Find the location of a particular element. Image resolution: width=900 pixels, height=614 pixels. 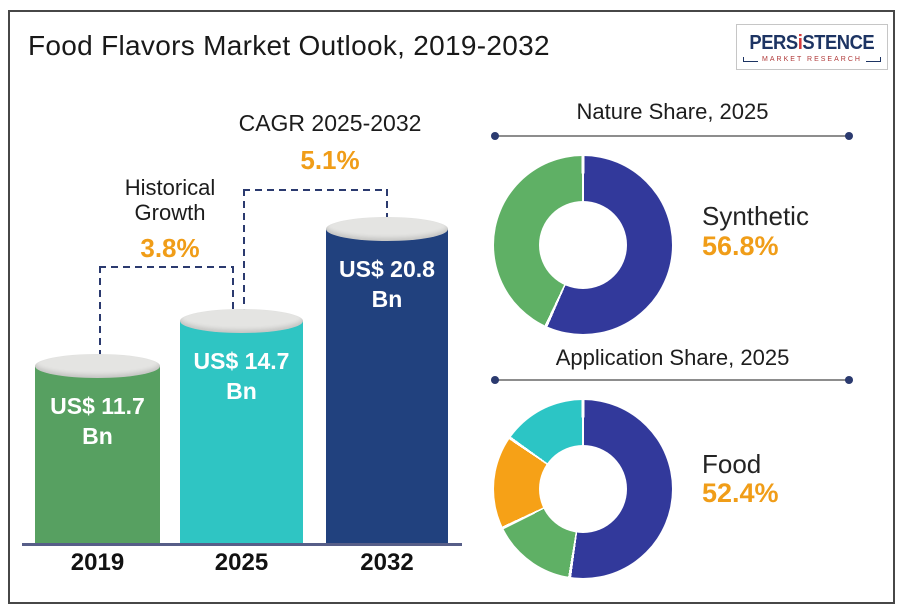

synthetic-share-value: 56.8% is located at coordinates (740, 246).